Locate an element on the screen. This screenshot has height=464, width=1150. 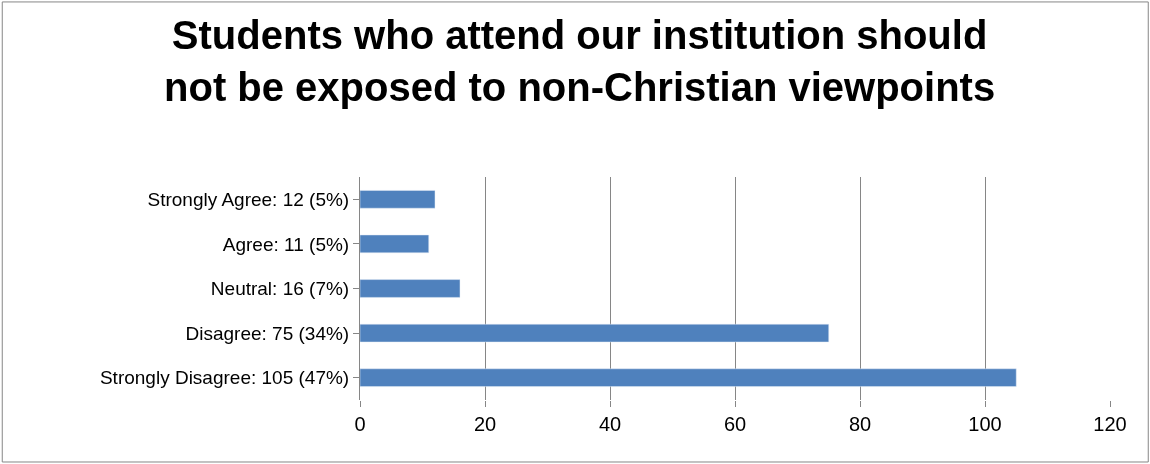
x-tick-label: 80 is located at coordinates (860, 424).